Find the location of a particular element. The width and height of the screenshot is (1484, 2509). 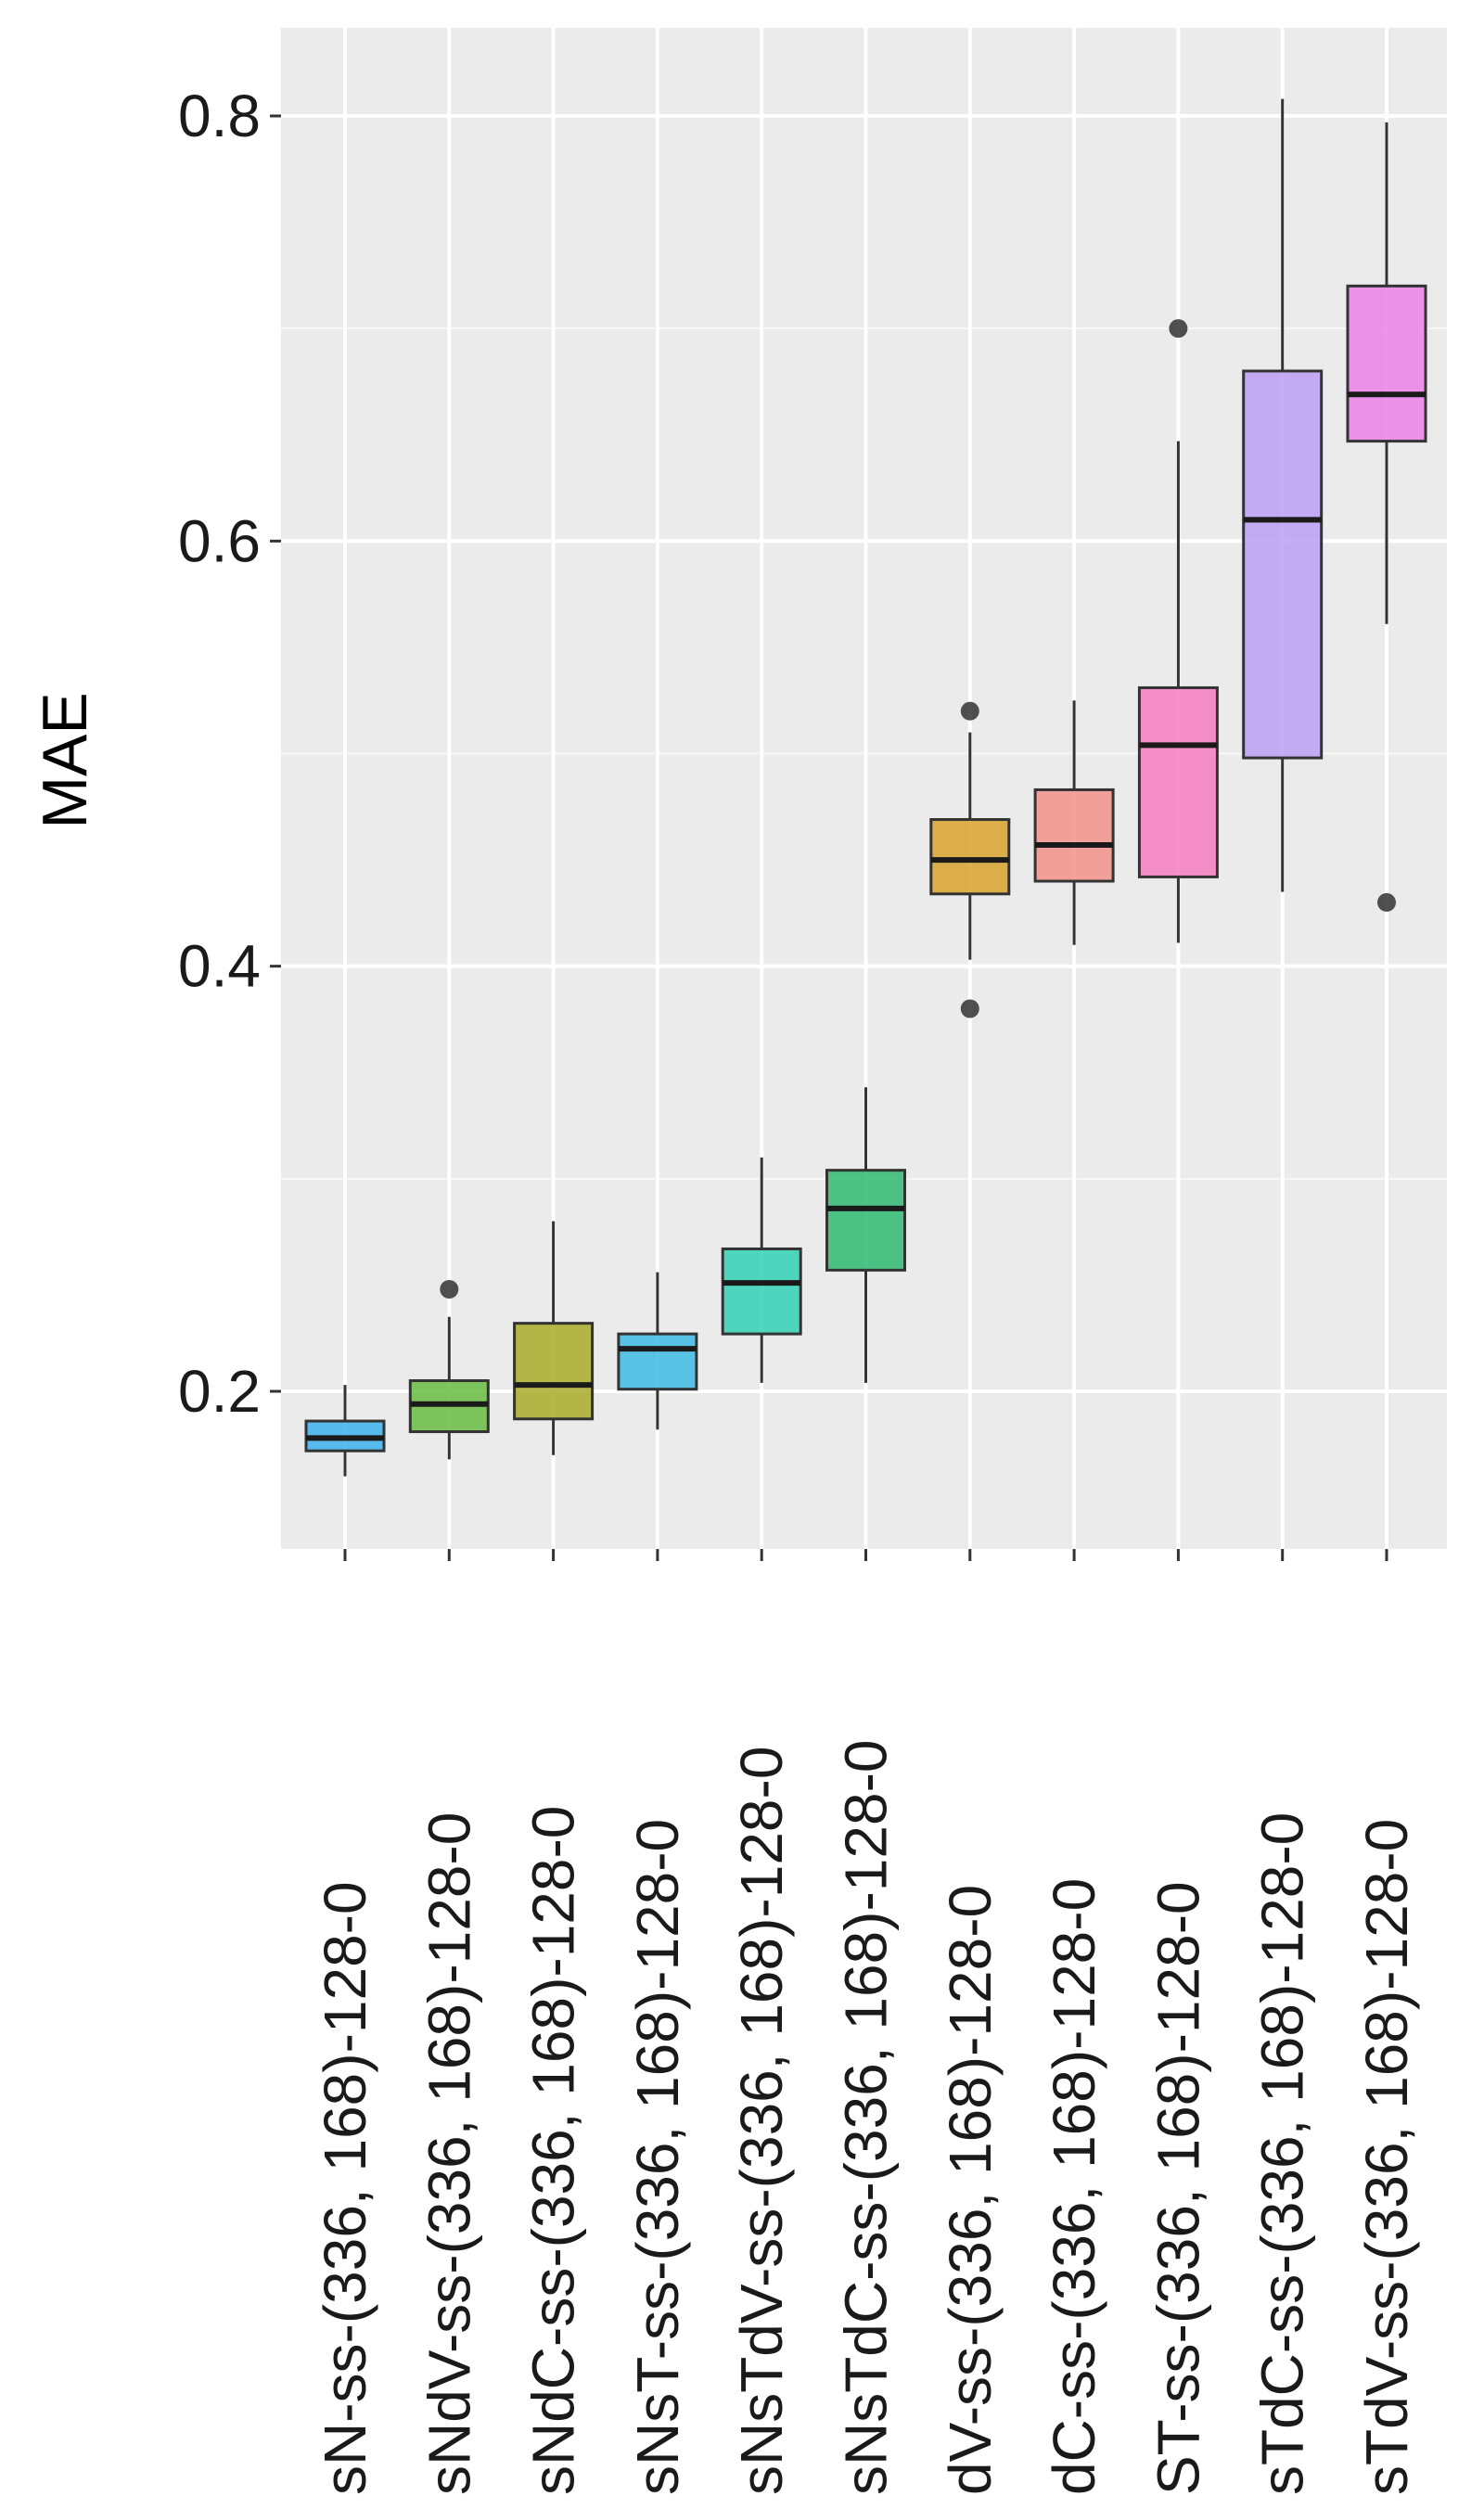

y-axis-title: MAE is located at coordinates (65, 760).